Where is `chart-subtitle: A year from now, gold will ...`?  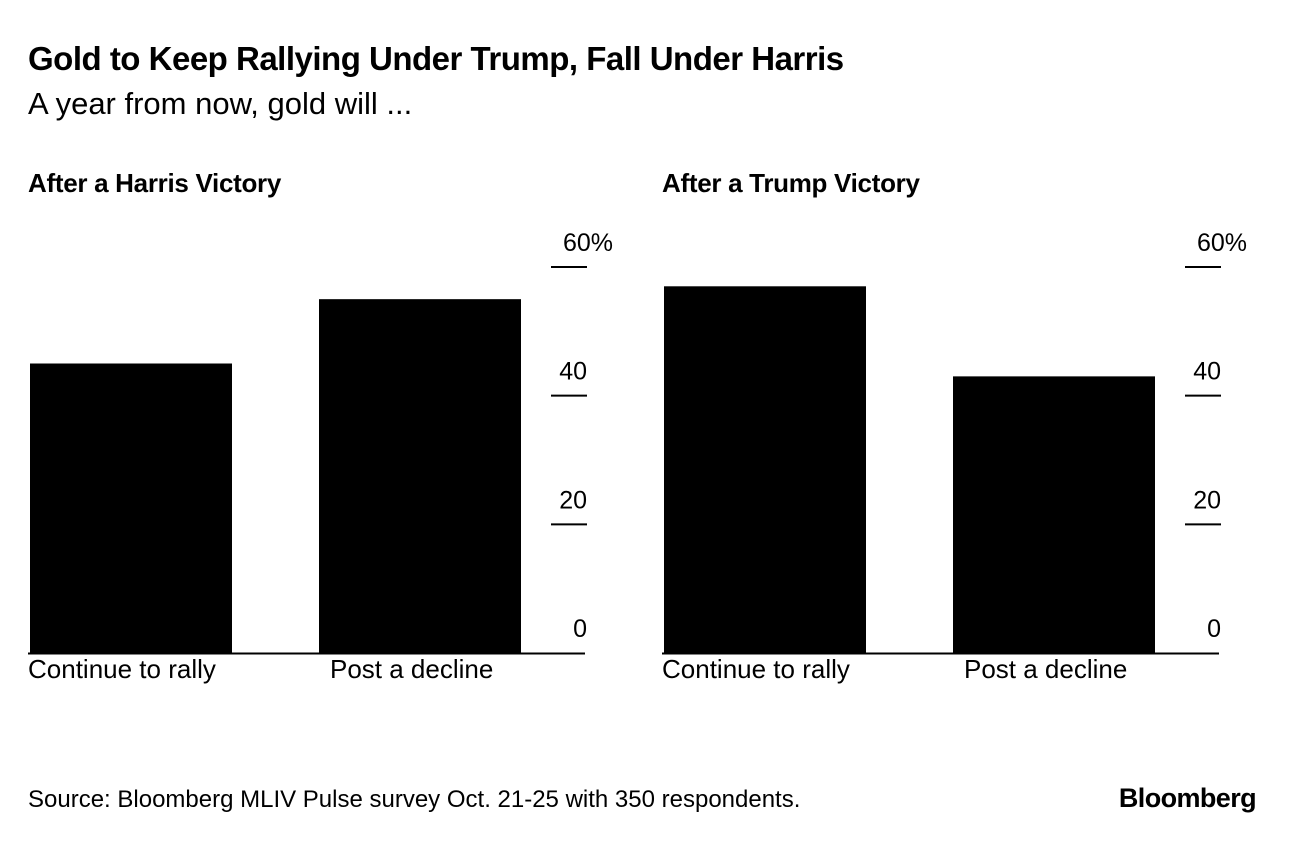 chart-subtitle: A year from now, gold will ... is located at coordinates (220, 103).